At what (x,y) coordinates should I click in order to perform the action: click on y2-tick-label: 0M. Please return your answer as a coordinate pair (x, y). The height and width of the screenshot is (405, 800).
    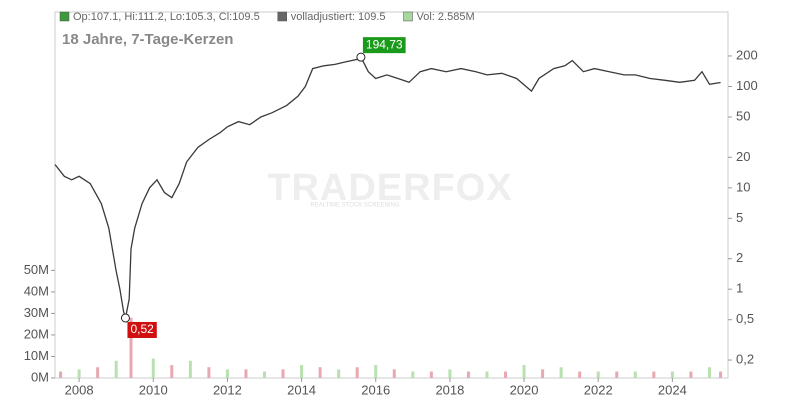
    Looking at the image, I should click on (40, 376).